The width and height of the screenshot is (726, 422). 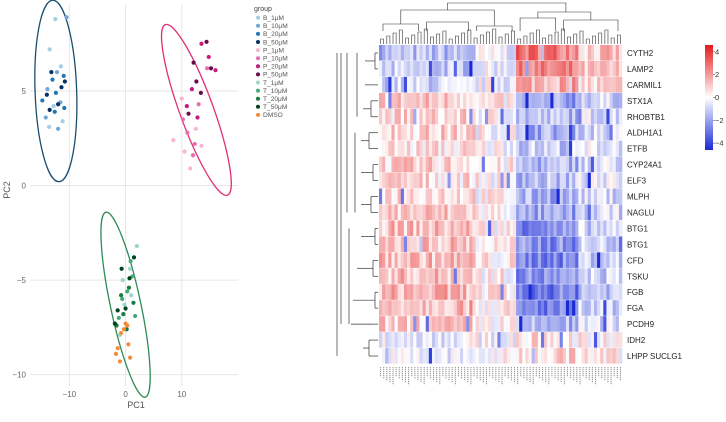 I want to click on legend-label: P_20μM, so click(x=275, y=67).